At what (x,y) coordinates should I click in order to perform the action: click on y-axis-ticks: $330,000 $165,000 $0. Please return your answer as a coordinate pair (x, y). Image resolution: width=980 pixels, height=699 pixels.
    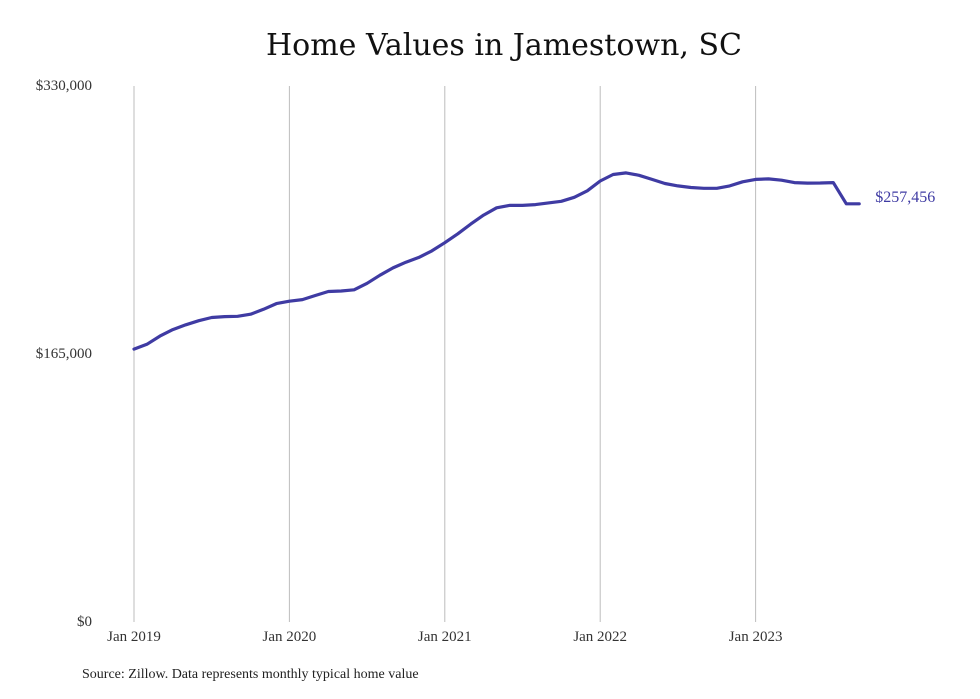
    Looking at the image, I should click on (64, 354).